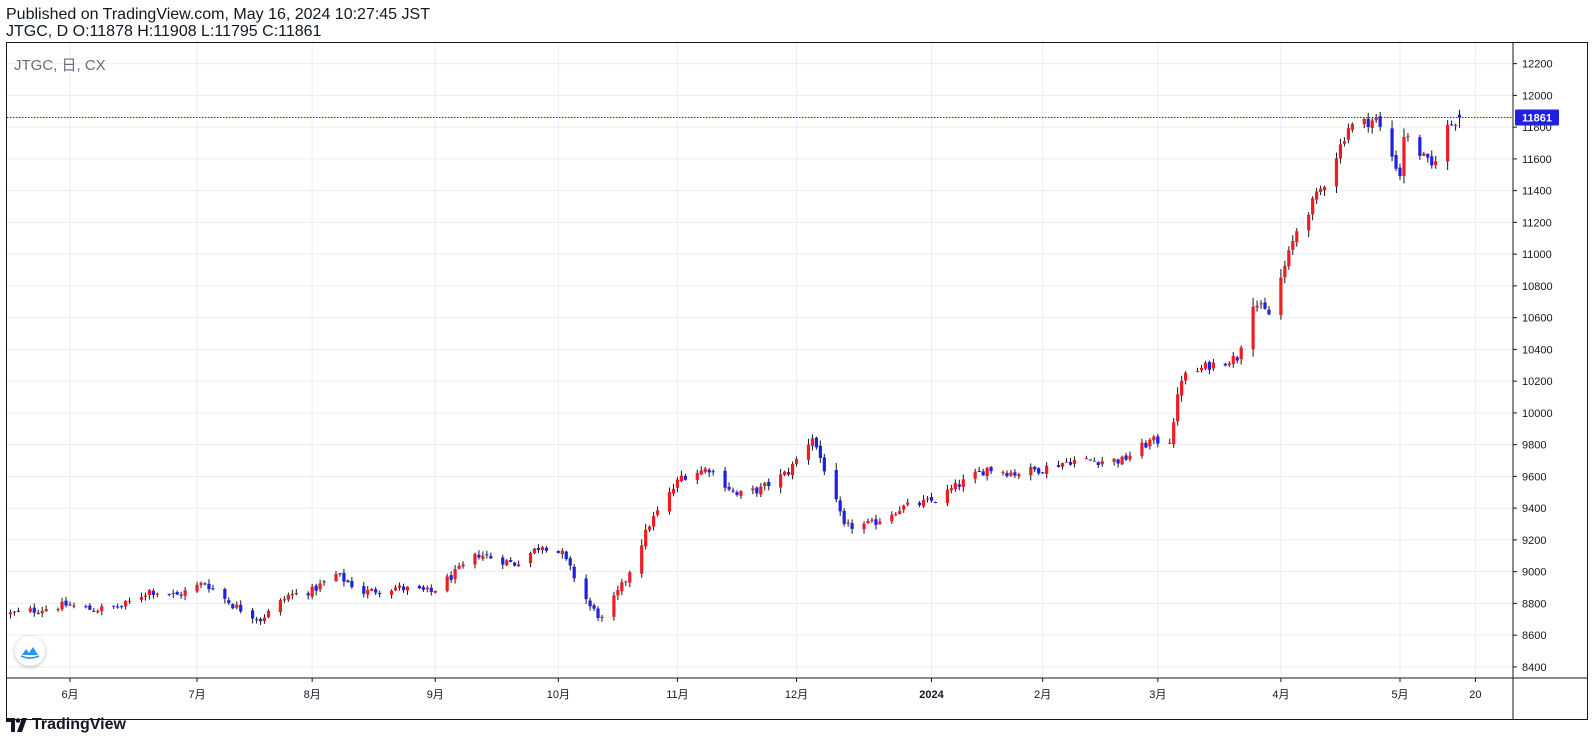 Image resolution: width=1594 pixels, height=755 pixels. I want to click on tradingview-cloud-icon, so click(30, 651).